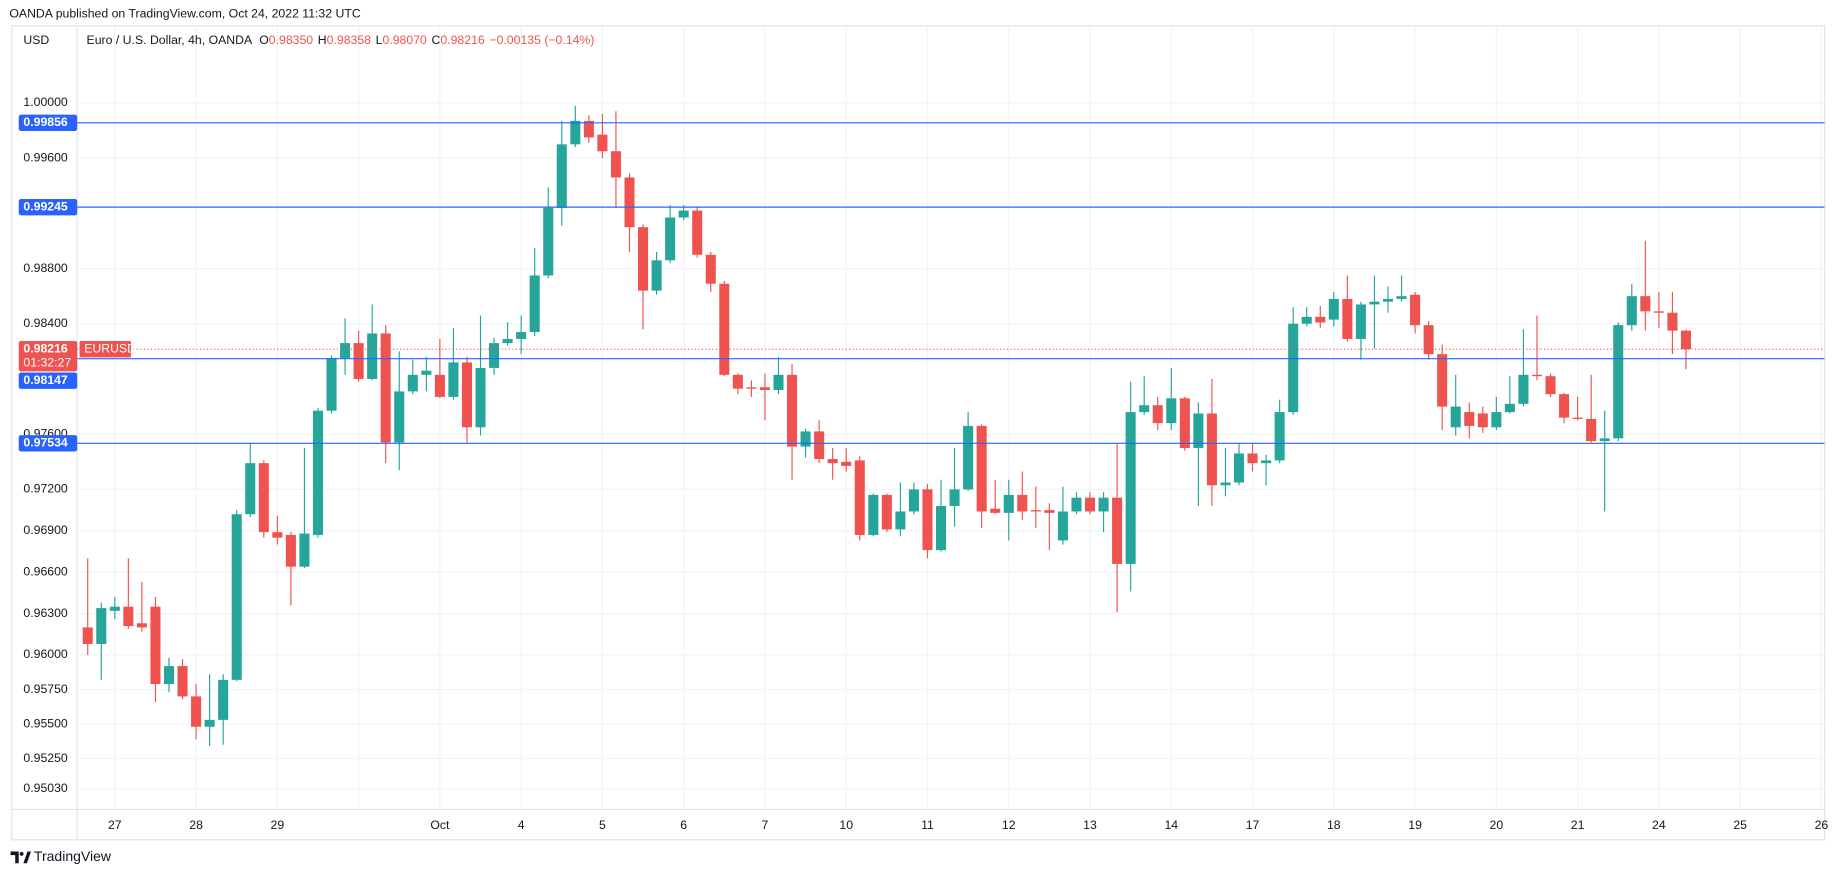  I want to click on countdown-label: 01:32:27, so click(47, 362).